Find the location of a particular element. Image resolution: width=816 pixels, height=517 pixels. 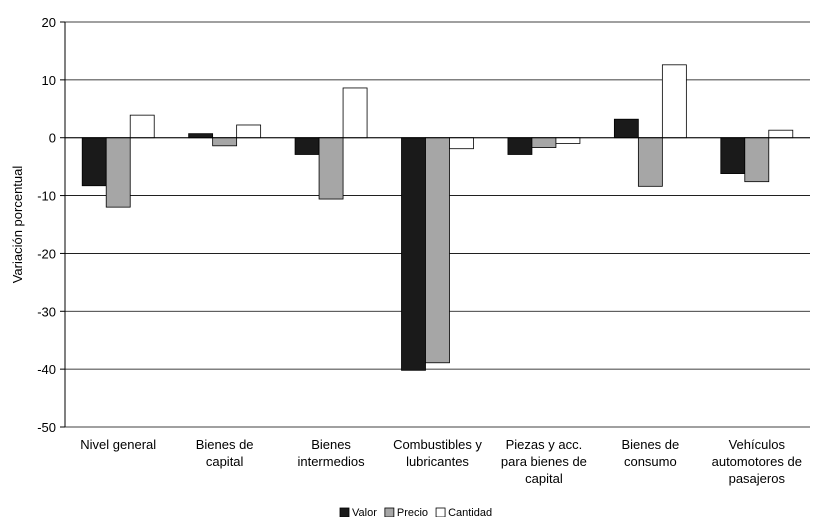

y-tick-label: -20 is located at coordinates (46, 253).